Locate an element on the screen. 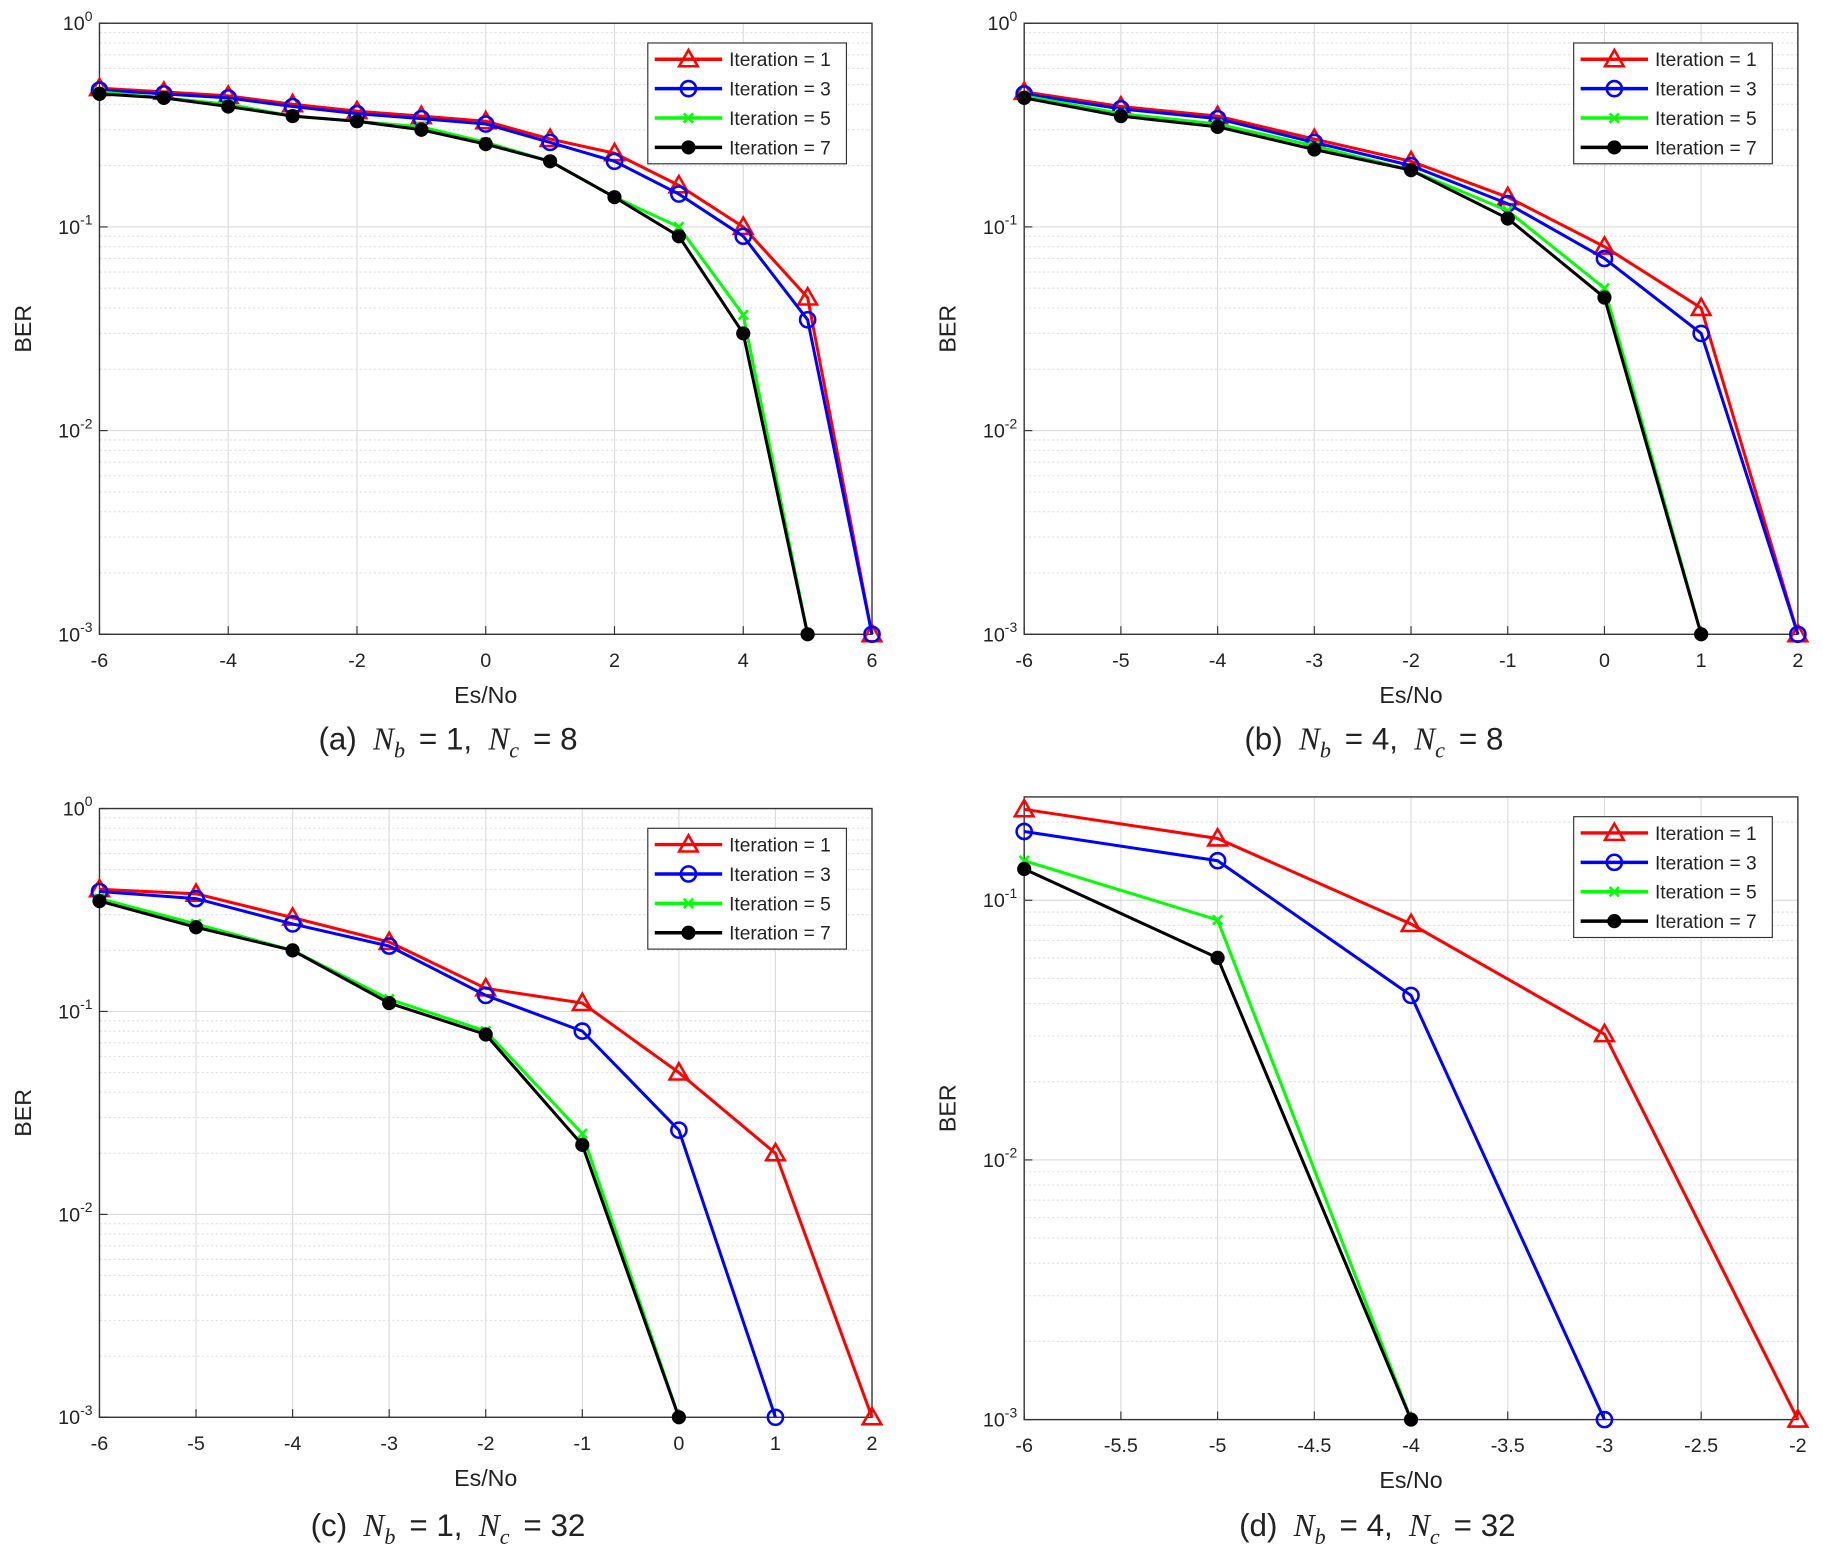  x-tick-label: -3.5 is located at coordinates (1508, 1446).